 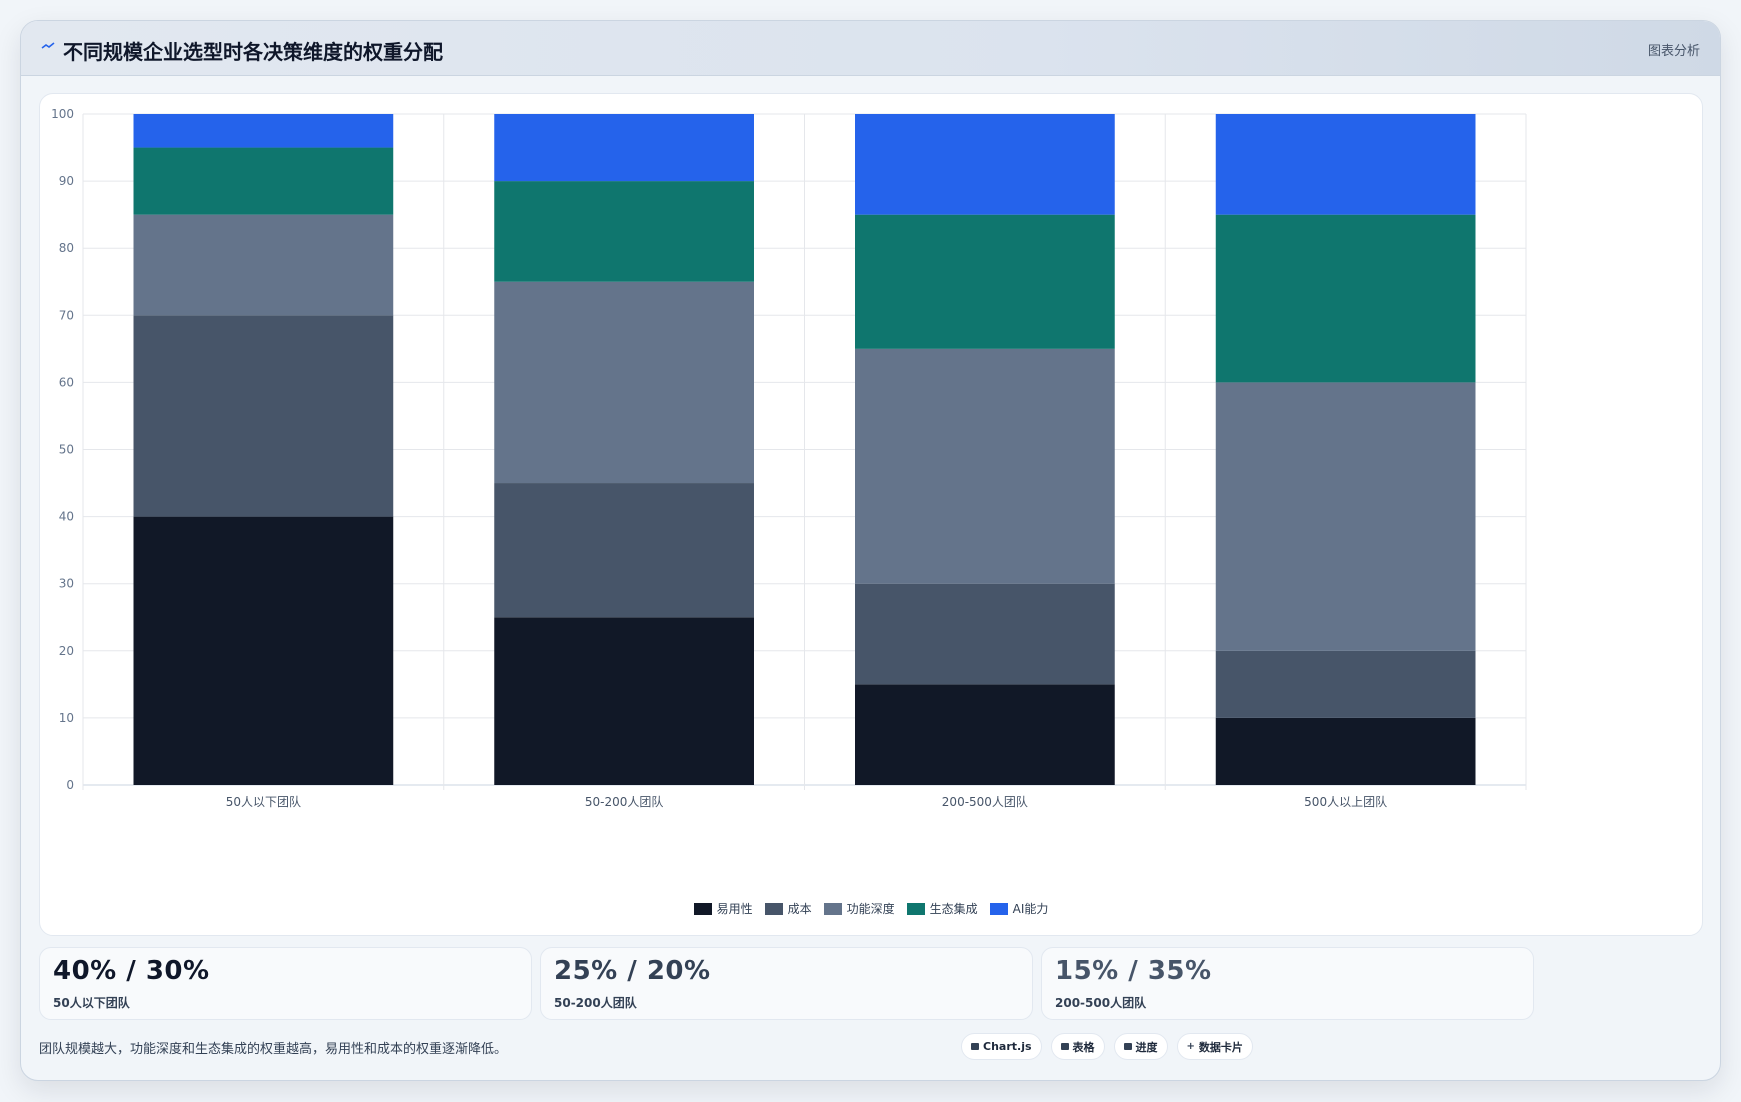 I want to click on chart-legend: 易用性 成本 功能深度 生态集成 AI能力, so click(x=871, y=908).